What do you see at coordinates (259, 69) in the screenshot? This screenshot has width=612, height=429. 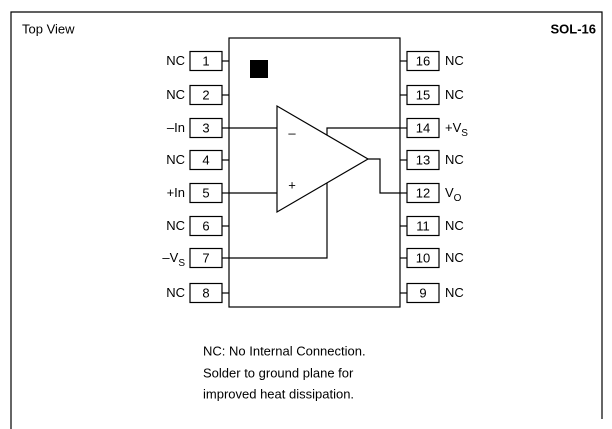 I see `pin1-marker` at bounding box center [259, 69].